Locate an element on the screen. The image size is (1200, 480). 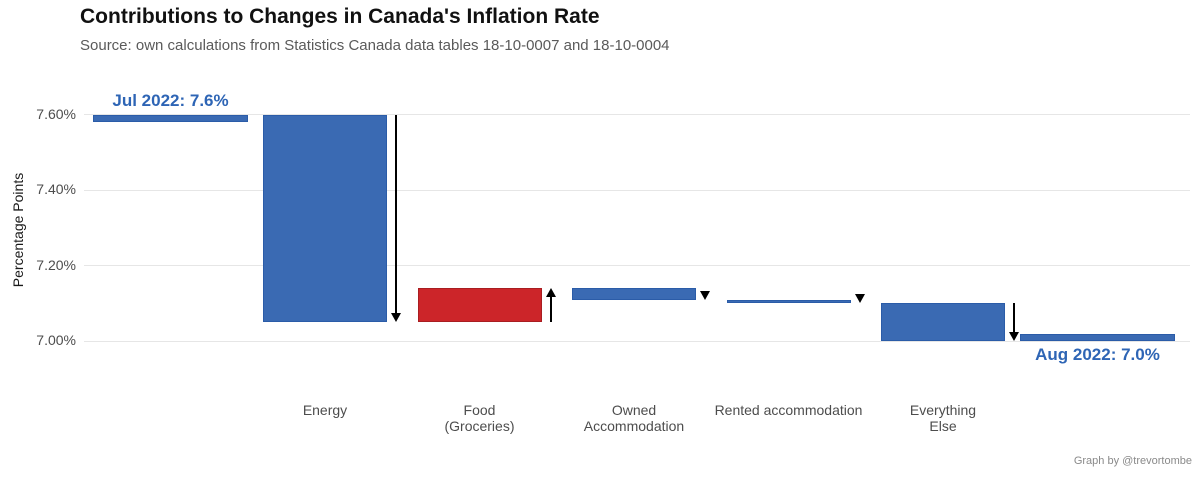
bar-rented-accommodation is located at coordinates (788, 301).